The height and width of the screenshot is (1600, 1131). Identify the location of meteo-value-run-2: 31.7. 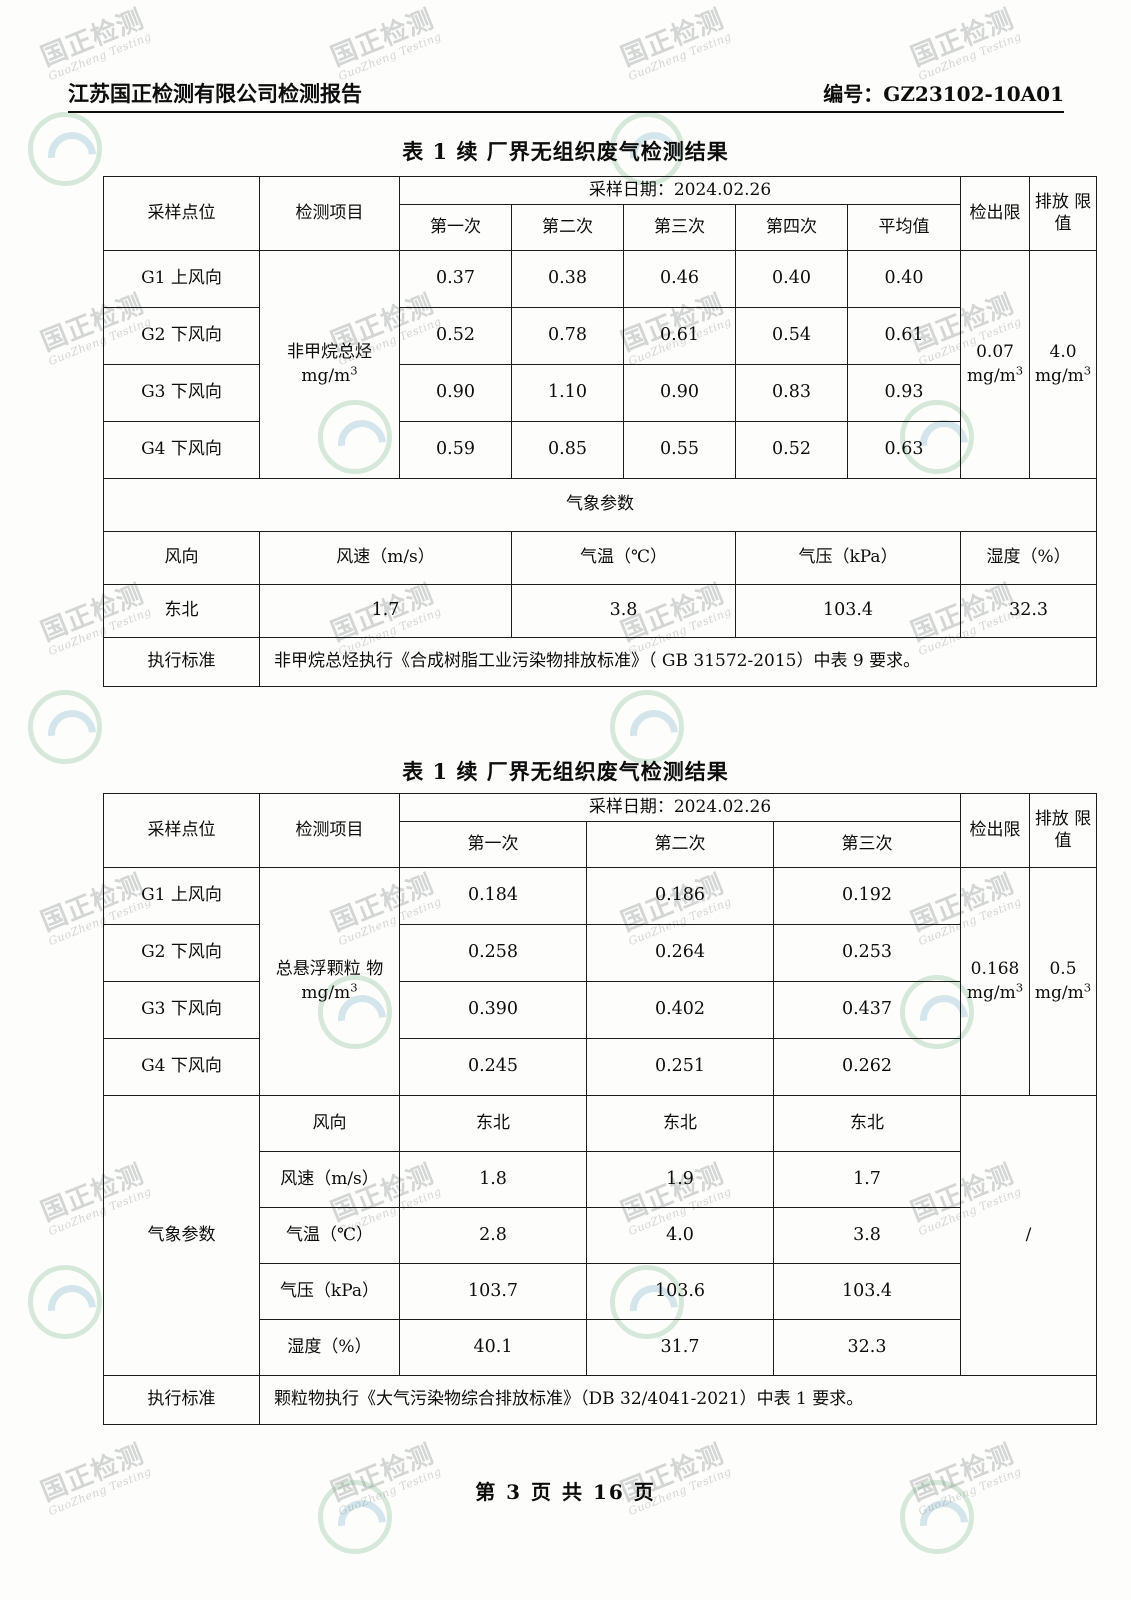
(680, 1347).